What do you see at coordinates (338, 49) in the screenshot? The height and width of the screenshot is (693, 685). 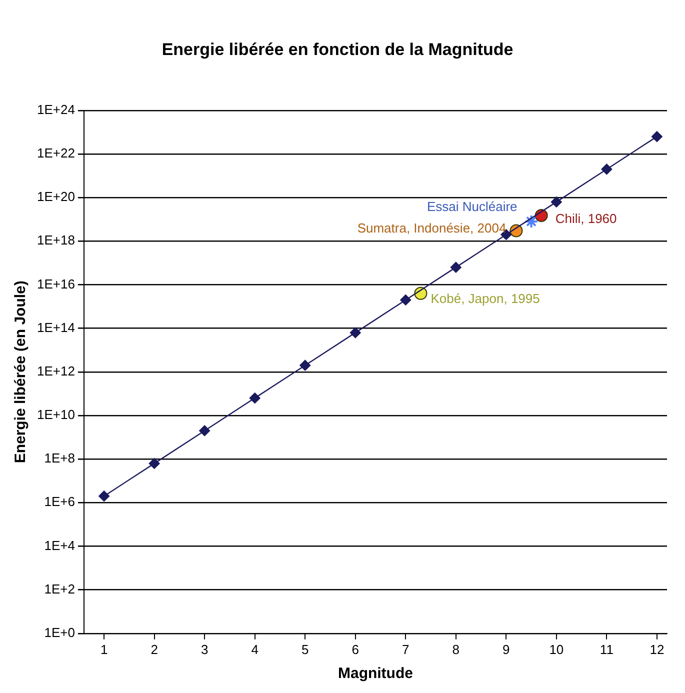 I see `chart-title: Energie libérée en fonction de la Magnitude` at bounding box center [338, 49].